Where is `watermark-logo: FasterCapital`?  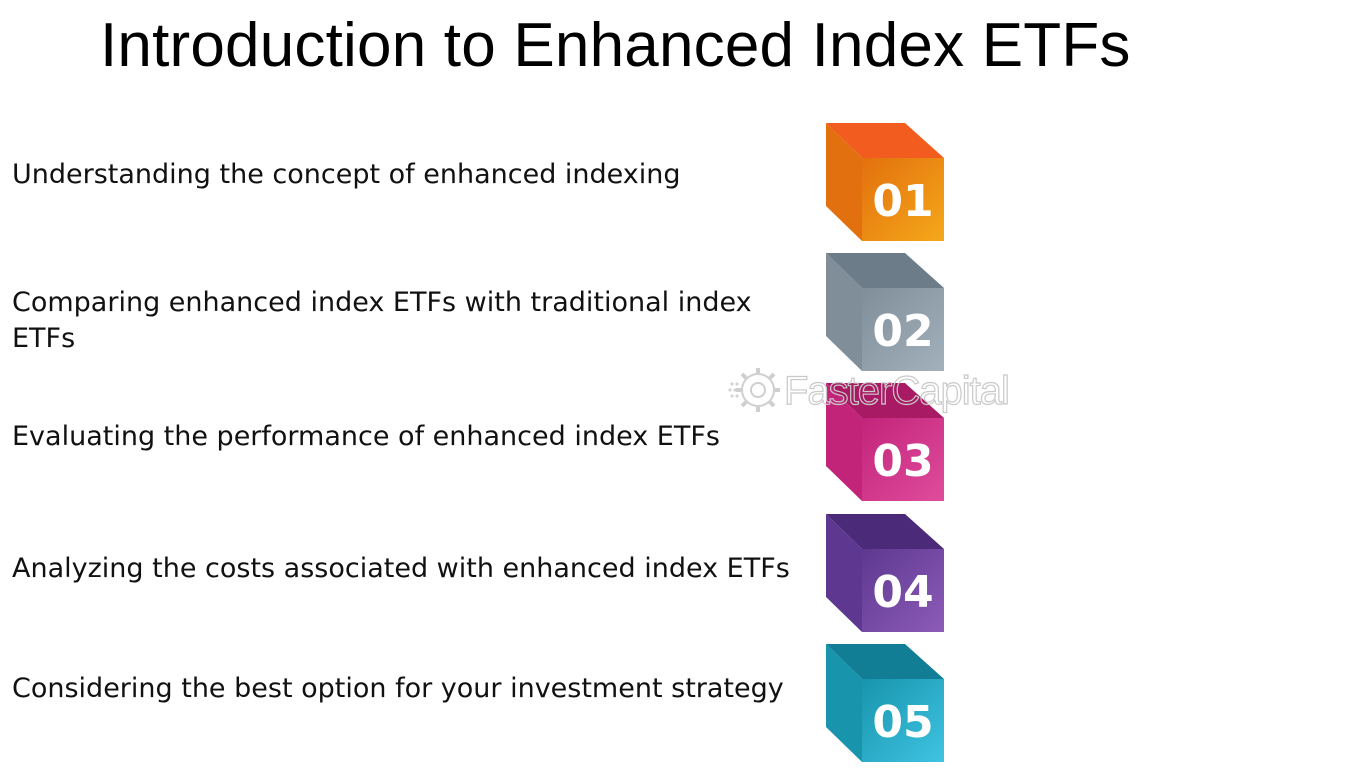
watermark-logo: FasterCapital is located at coordinates (878, 390).